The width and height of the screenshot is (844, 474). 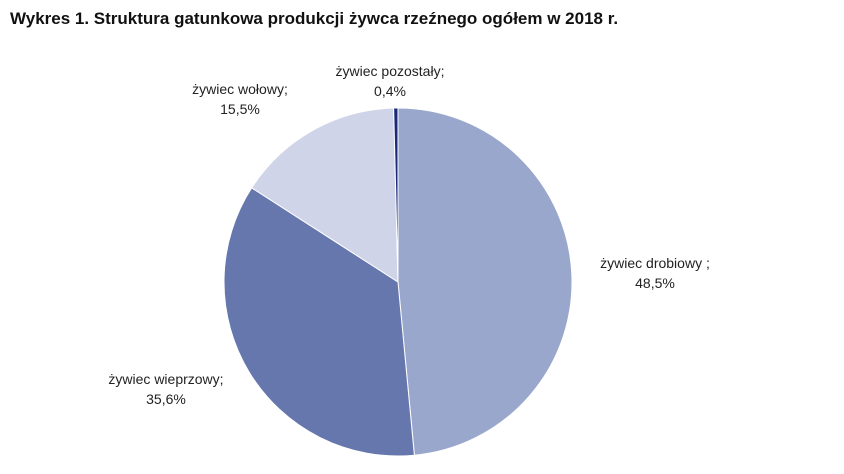 What do you see at coordinates (655, 283) in the screenshot?
I see `slice-value-label: 48,5%` at bounding box center [655, 283].